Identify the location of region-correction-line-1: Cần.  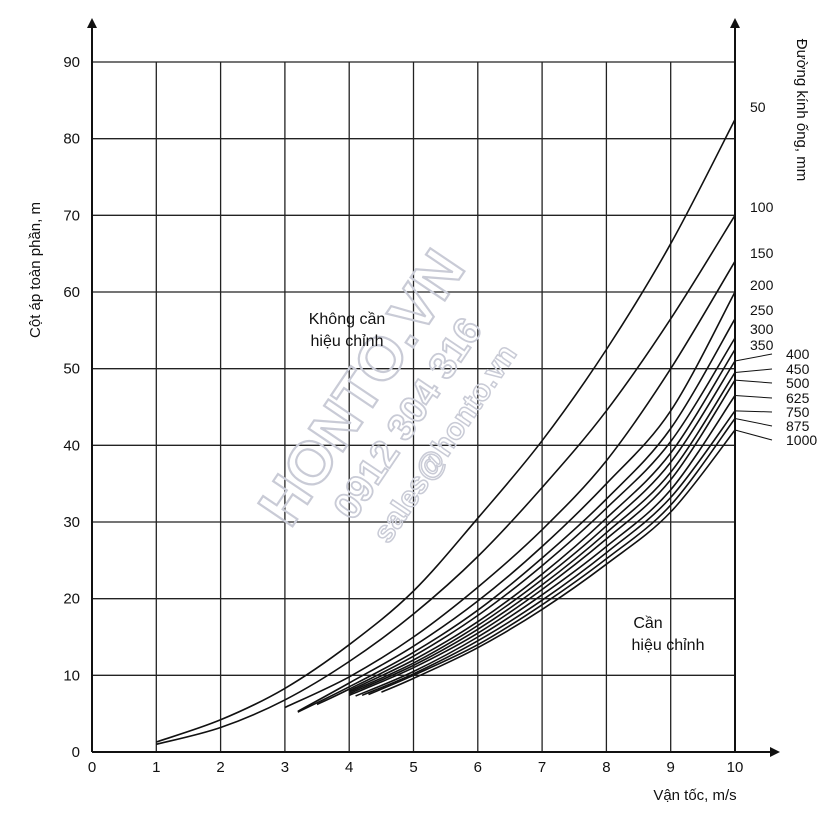
(647, 623).